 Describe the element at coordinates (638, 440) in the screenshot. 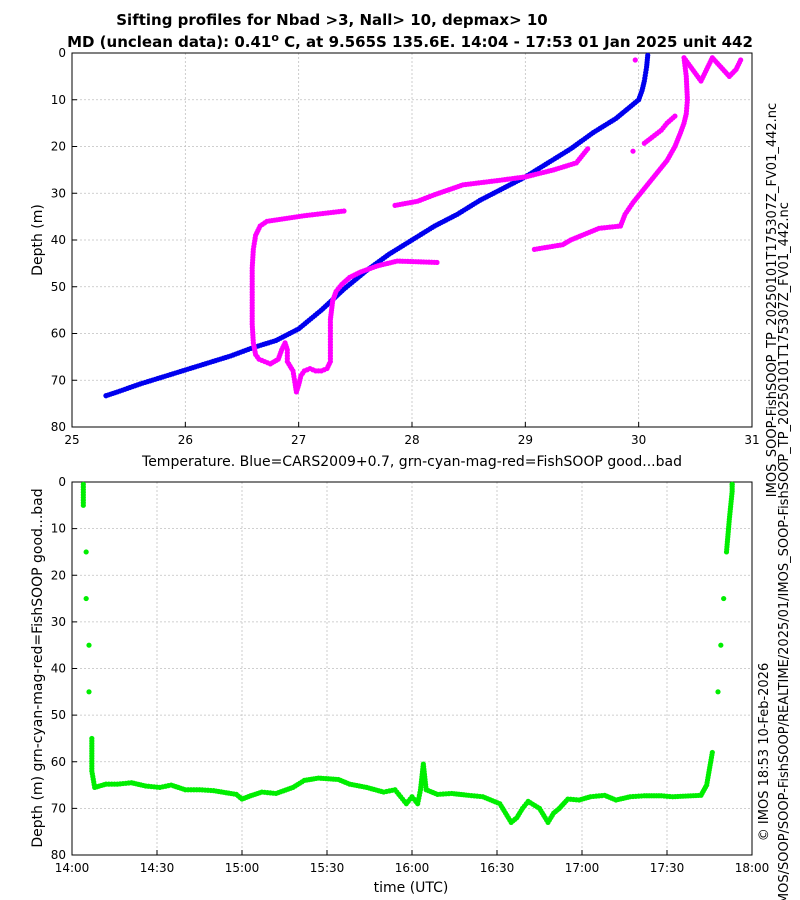

I see `x-tick-label: 30` at that location.